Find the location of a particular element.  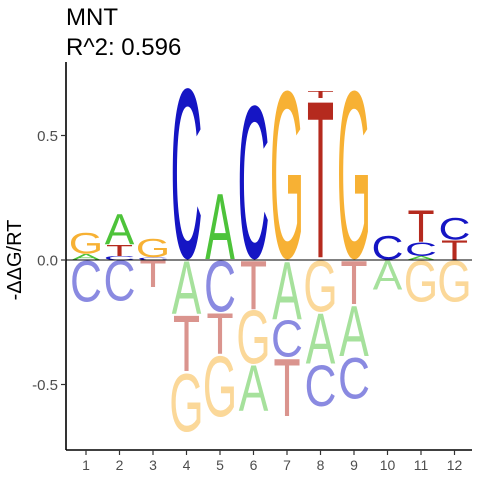

y-tick-label: 0.5 is located at coordinates (47, 136).